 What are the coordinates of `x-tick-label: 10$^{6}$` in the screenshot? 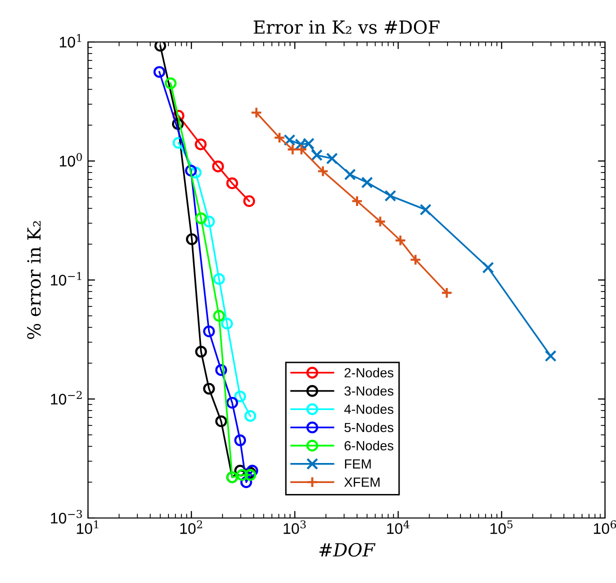 It's located at (605, 527).